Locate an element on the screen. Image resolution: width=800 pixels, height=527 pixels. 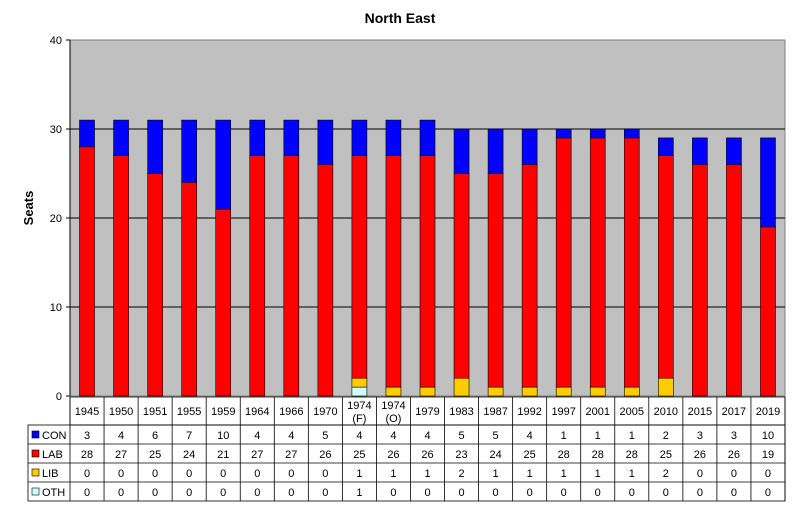
category-label: 1997 is located at coordinates (563, 412).